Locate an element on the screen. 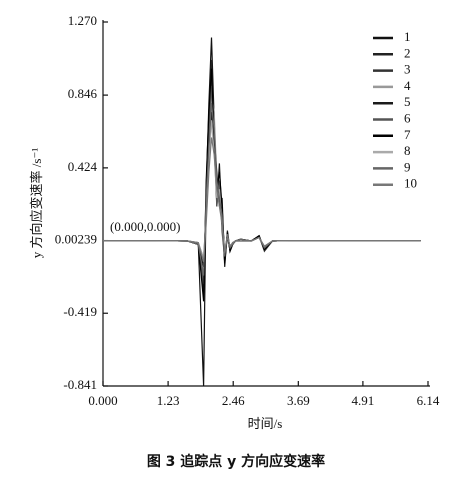 The image size is (472, 483). x-tick-label: 4.91 is located at coordinates (363, 400).